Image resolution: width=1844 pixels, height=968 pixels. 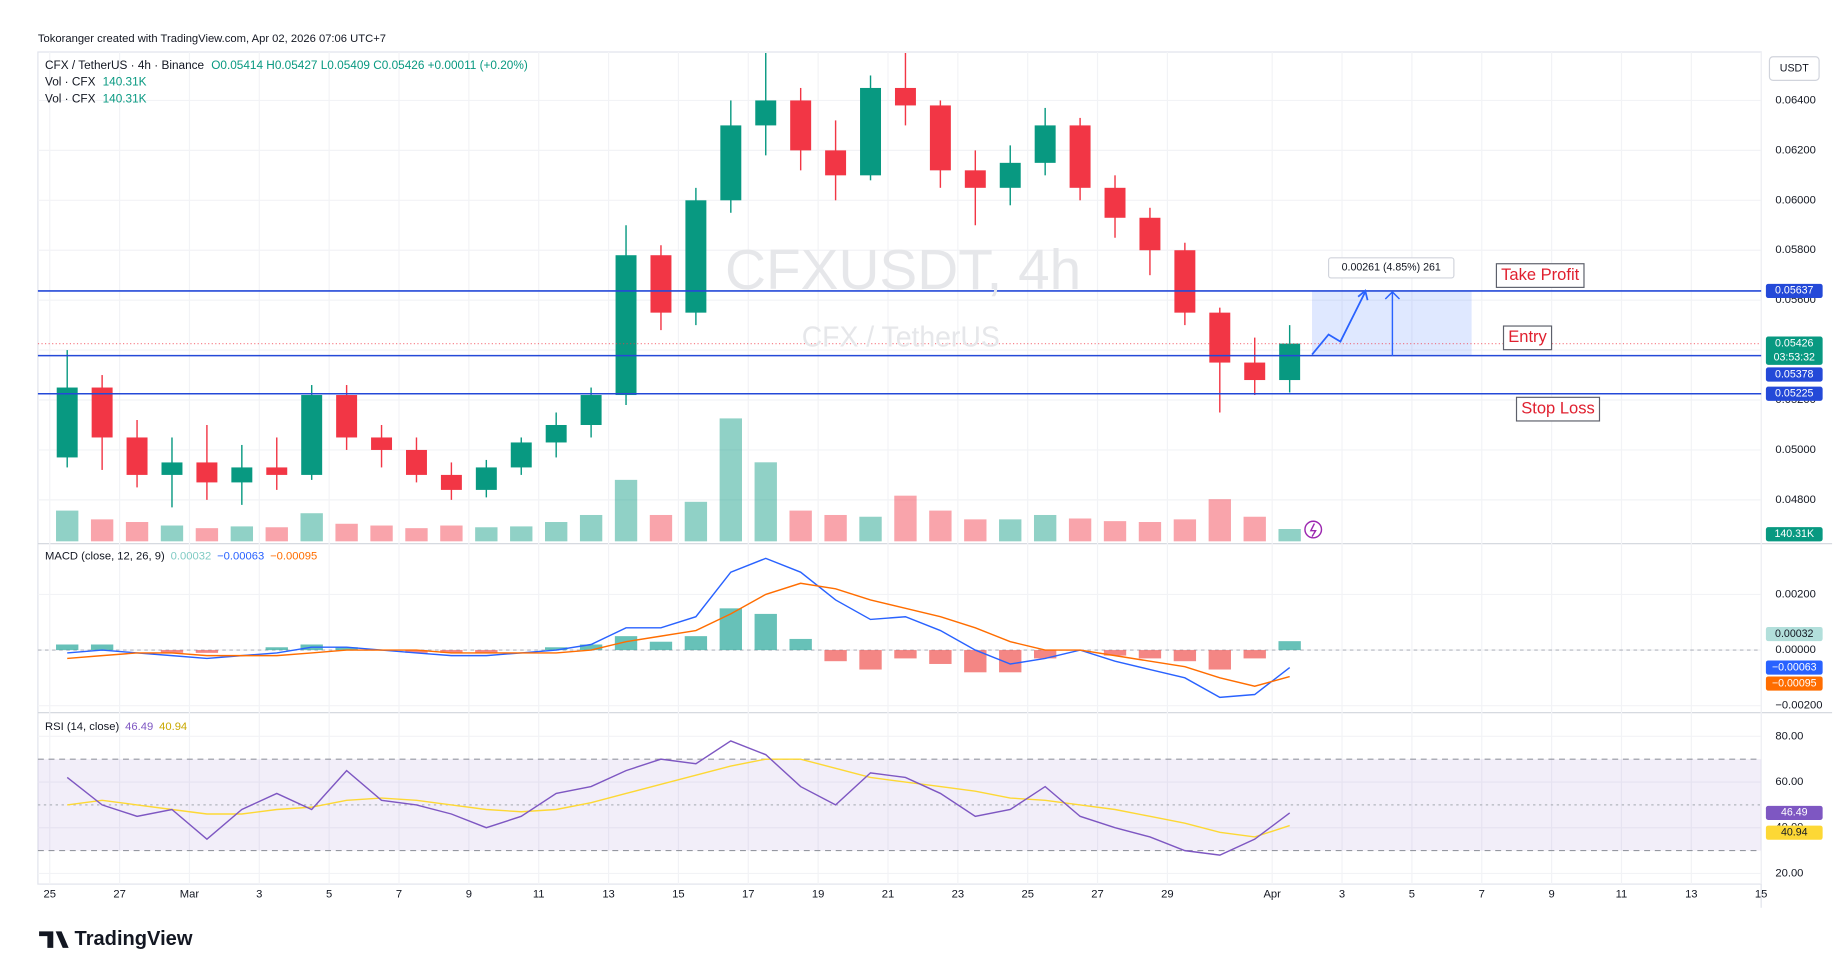 What do you see at coordinates (1794, 634) in the screenshot?
I see `hist-badge-box` at bounding box center [1794, 634].